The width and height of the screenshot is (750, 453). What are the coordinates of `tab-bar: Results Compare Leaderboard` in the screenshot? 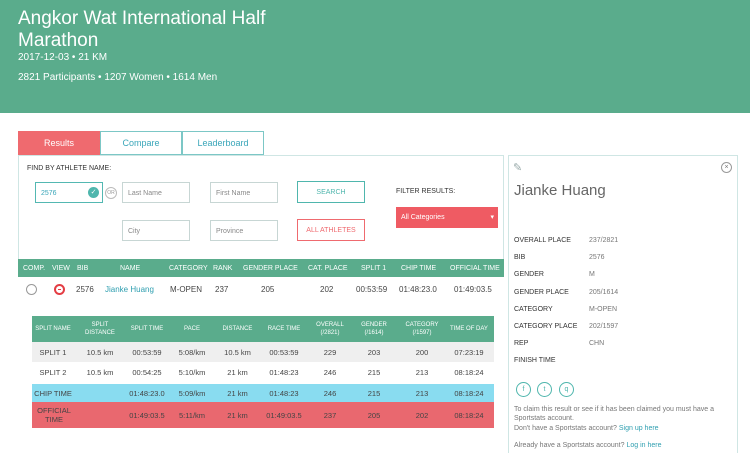 It's located at (141, 143).